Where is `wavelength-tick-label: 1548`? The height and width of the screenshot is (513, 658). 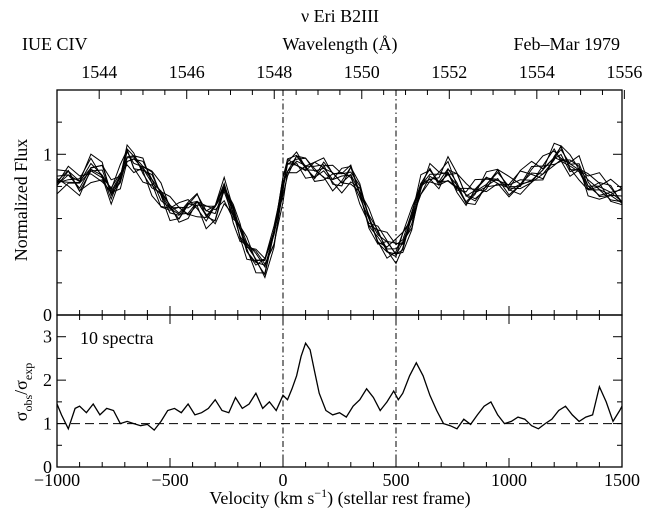
wavelength-tick-label: 1548 is located at coordinates (274, 72).